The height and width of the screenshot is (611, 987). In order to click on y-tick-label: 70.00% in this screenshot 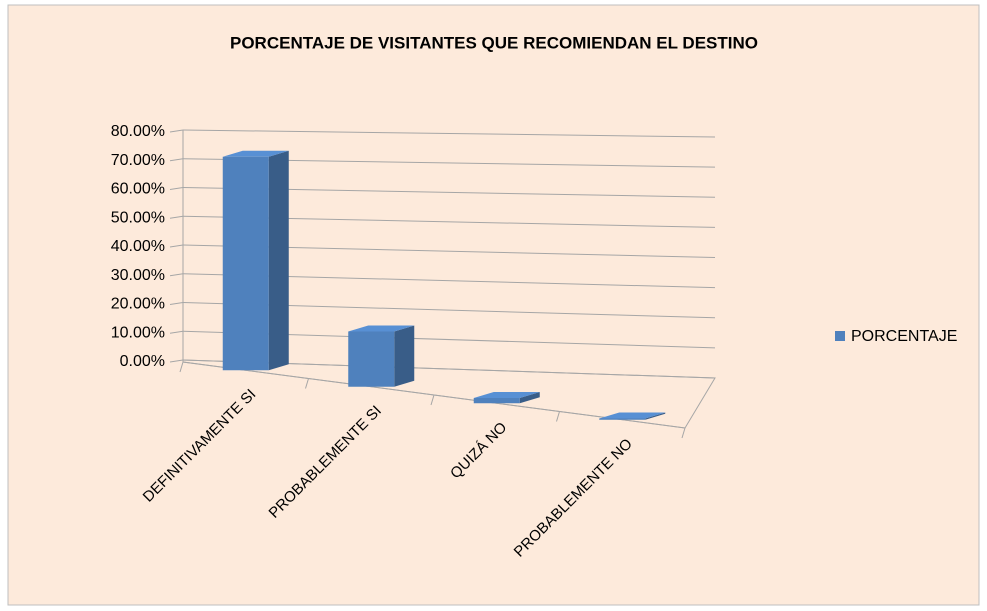, I will do `click(138, 160)`.